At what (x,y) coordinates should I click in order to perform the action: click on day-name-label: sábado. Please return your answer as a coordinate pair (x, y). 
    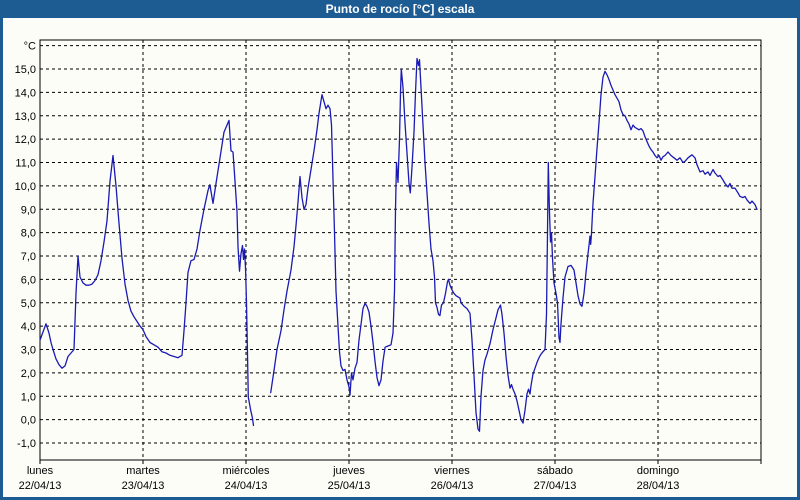
    Looking at the image, I should click on (555, 471).